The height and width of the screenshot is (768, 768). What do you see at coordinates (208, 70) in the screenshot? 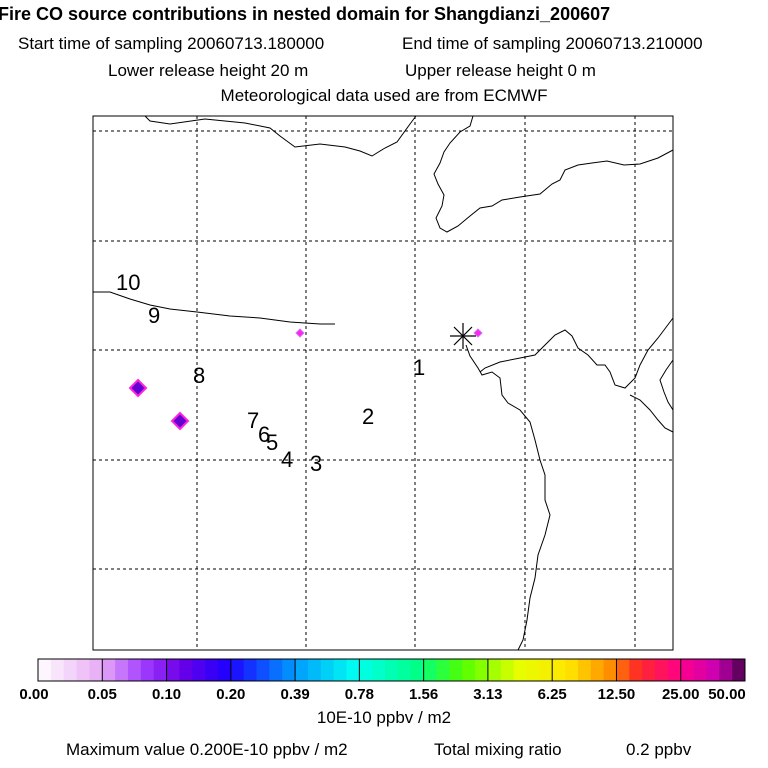
I see `lower-release-label: Lower release height 20 m` at bounding box center [208, 70].